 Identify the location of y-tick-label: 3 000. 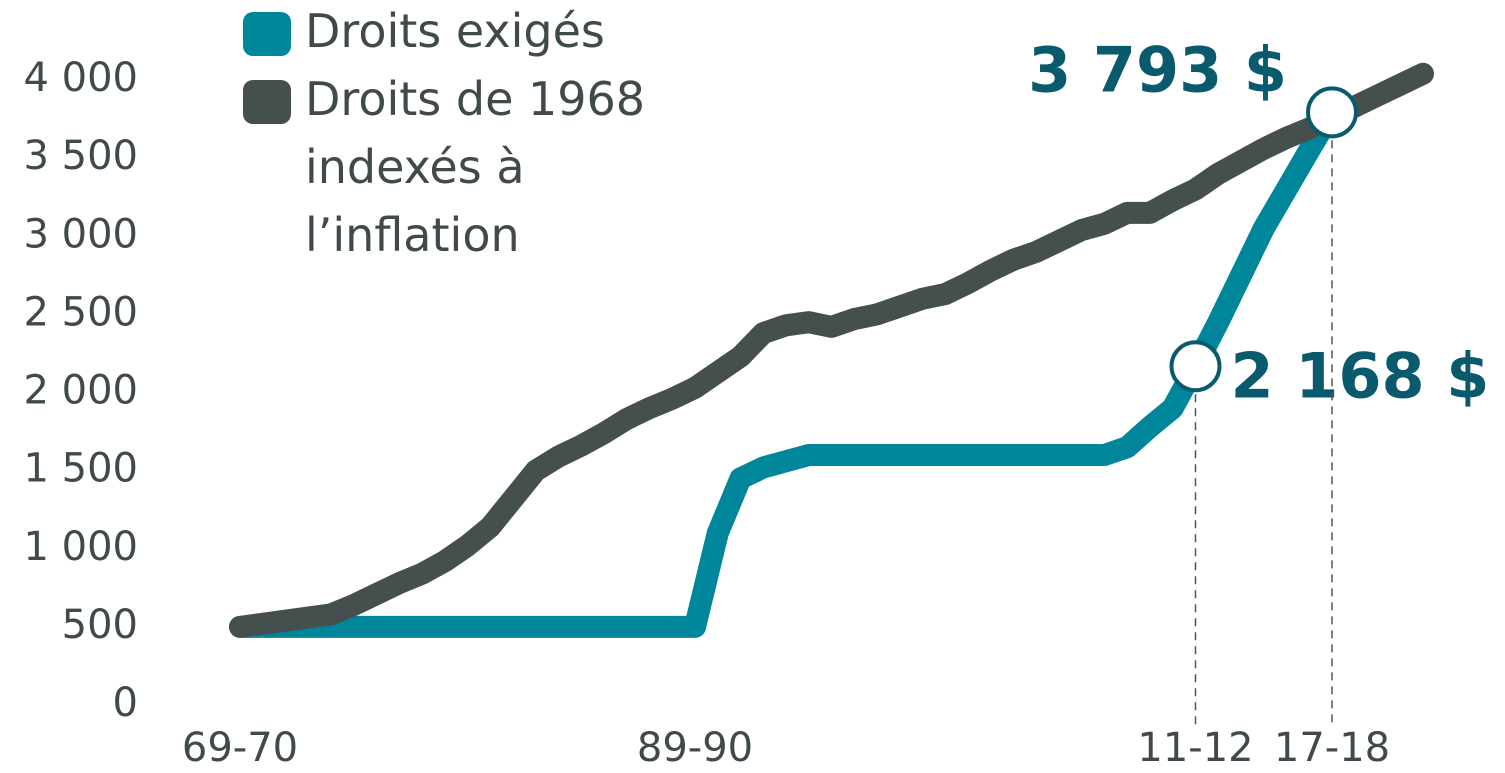
(80, 234).